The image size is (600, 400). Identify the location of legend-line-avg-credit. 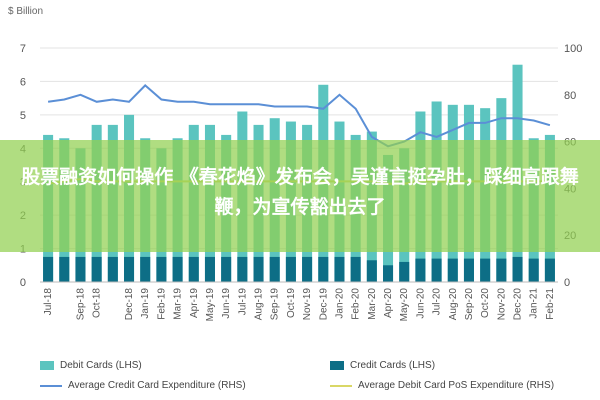
(51, 385).